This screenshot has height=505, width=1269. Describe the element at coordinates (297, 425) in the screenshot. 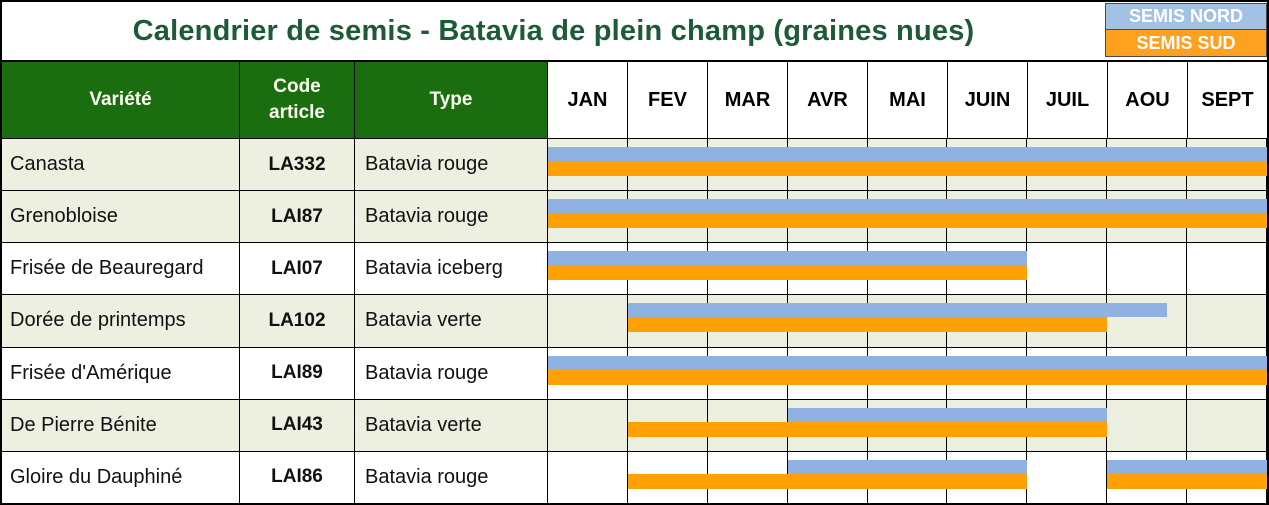

I see `code-article-cell: LAI43` at that location.